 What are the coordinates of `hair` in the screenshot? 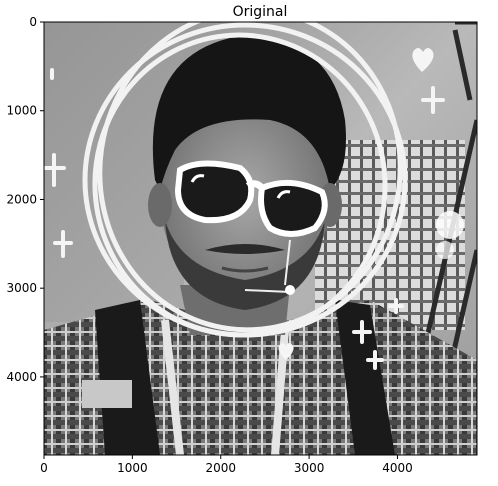 It's located at (249, 113).